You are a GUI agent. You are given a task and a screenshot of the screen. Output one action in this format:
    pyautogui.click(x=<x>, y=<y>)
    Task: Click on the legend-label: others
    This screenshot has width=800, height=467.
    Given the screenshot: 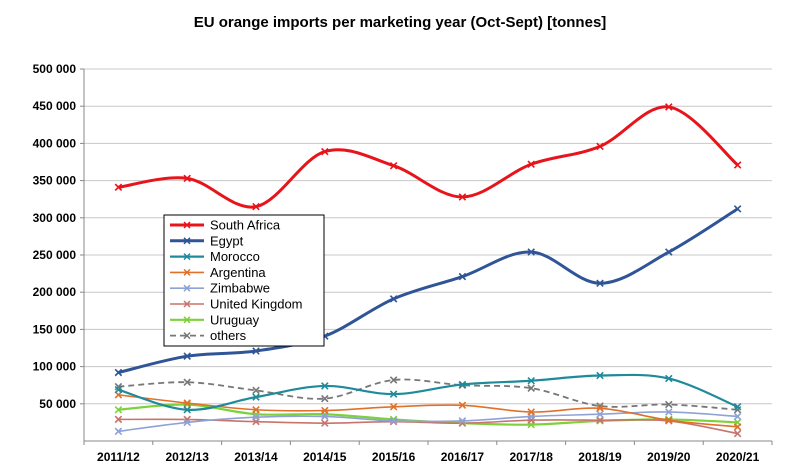 What is the action you would take?
    pyautogui.click(x=228, y=335)
    